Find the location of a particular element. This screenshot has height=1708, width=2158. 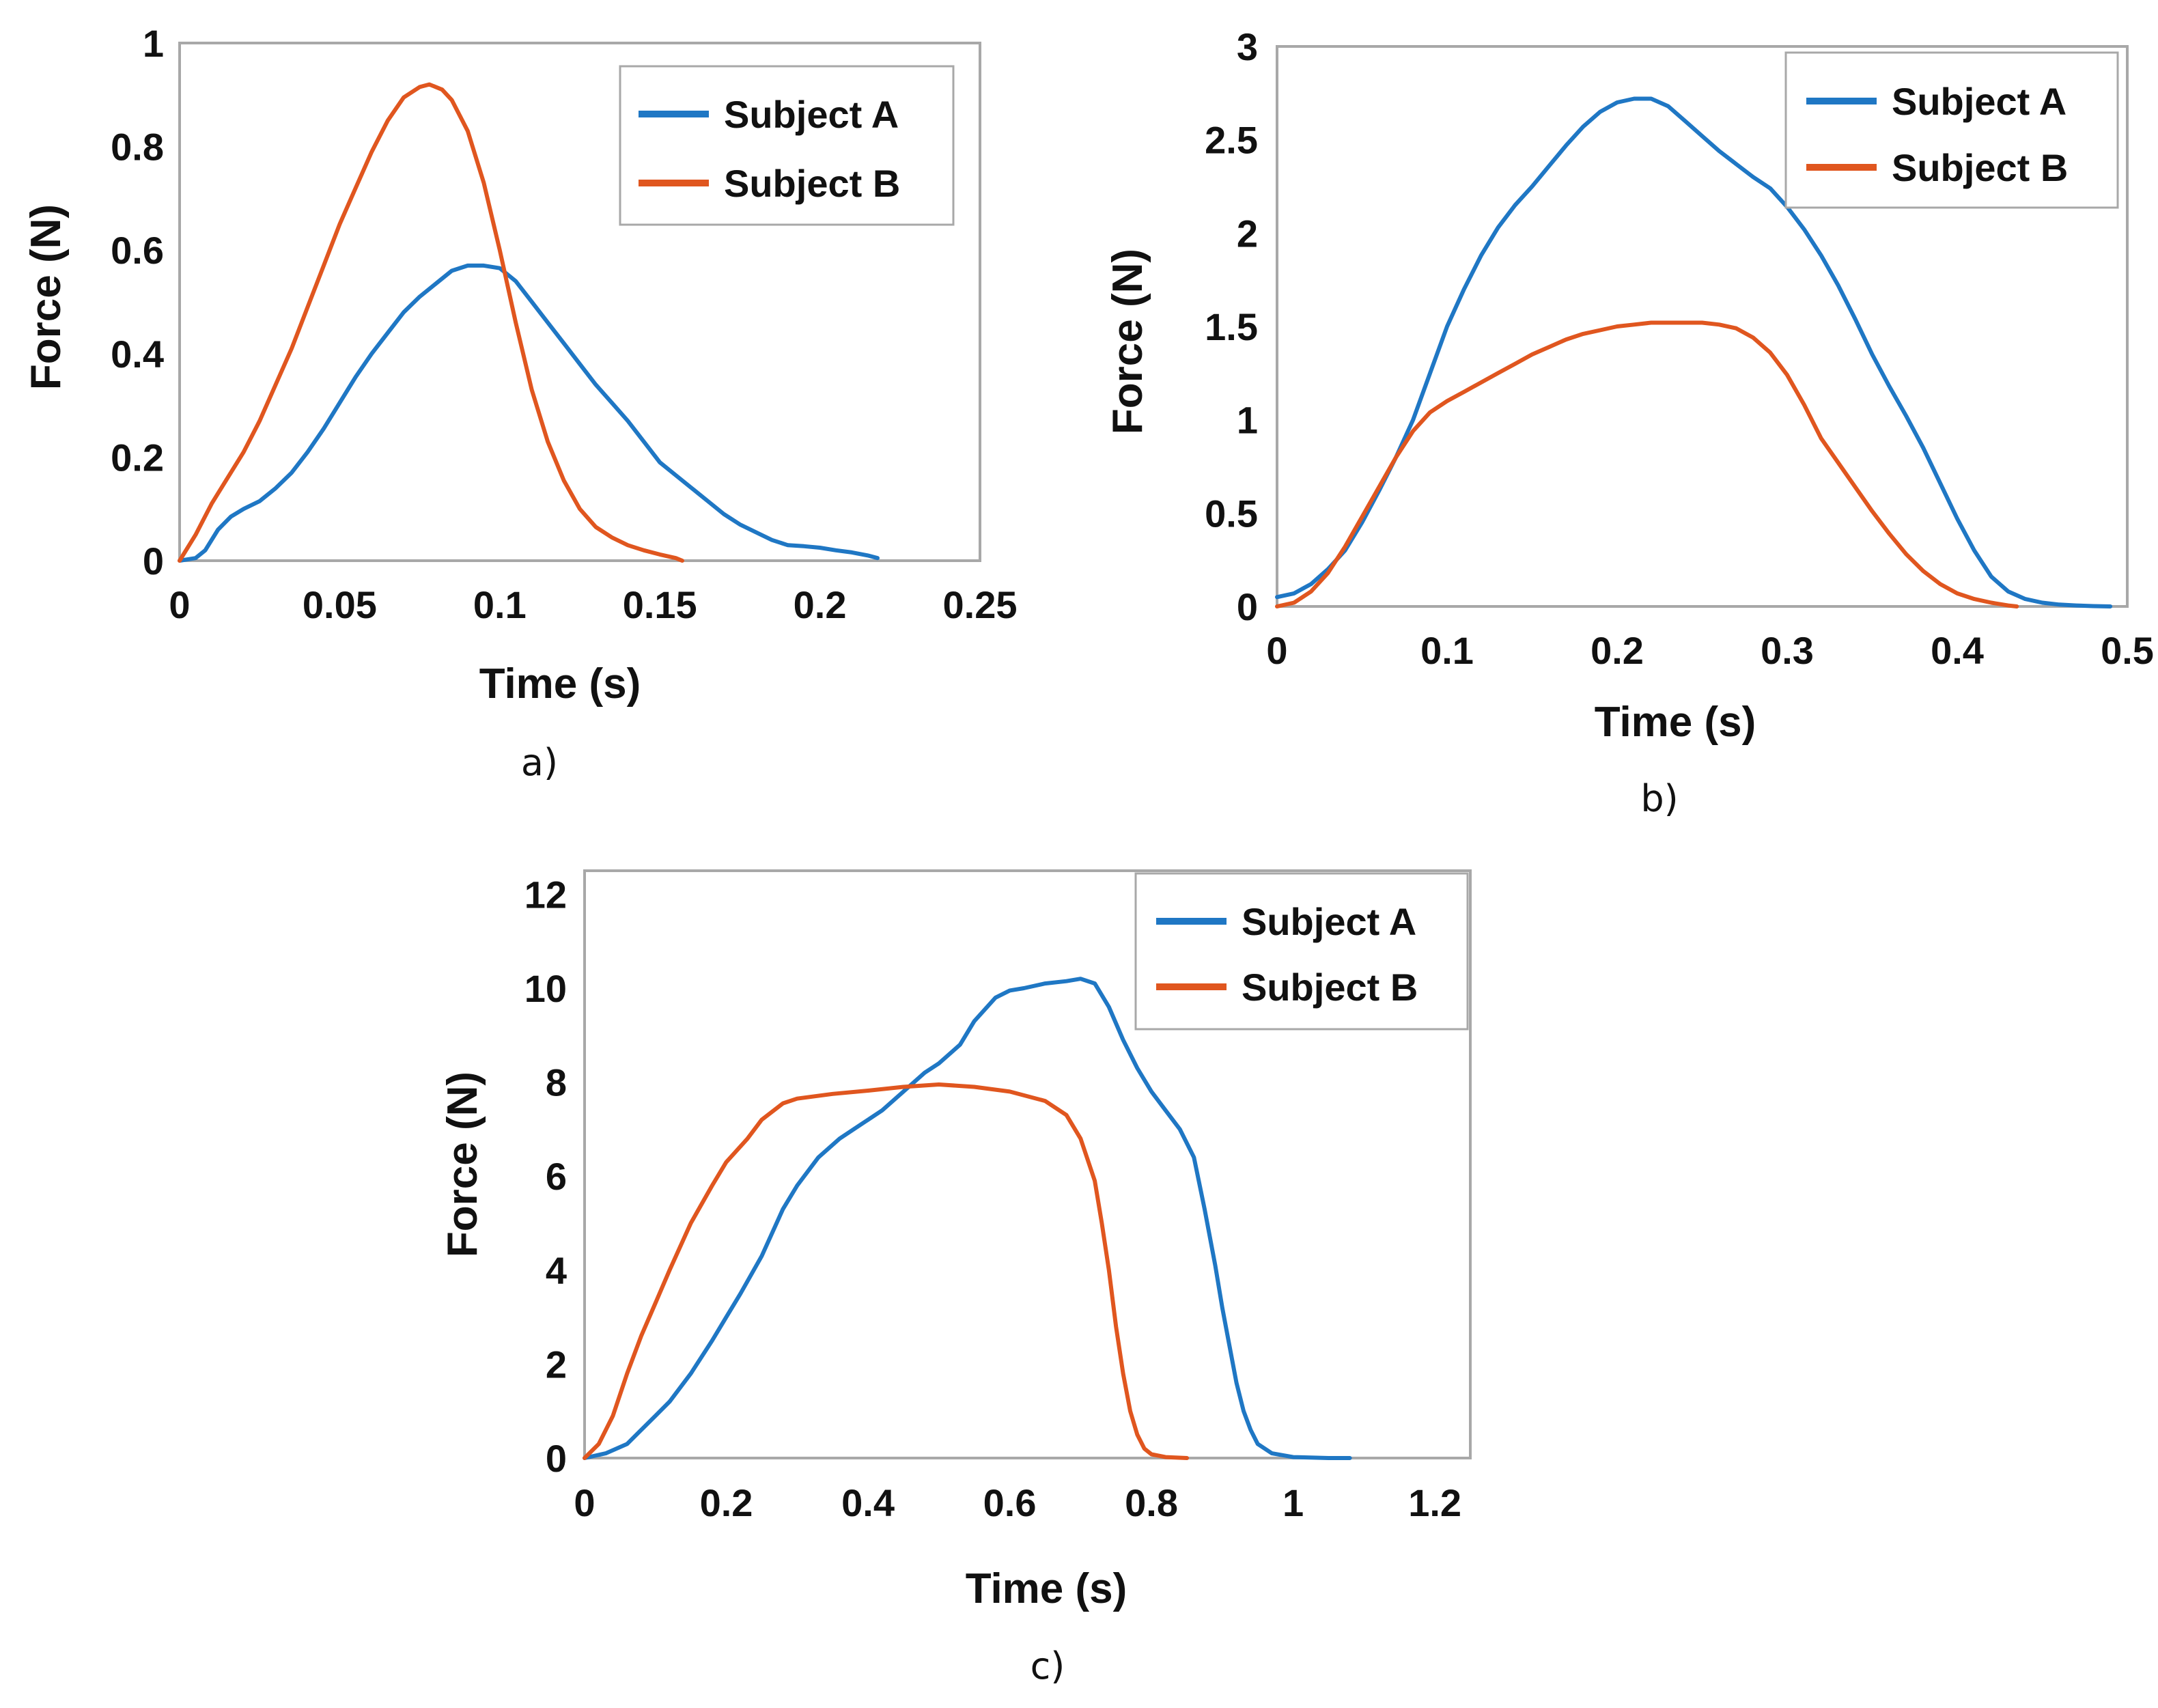

x-tick-label-b: 0 is located at coordinates (1276, 650).